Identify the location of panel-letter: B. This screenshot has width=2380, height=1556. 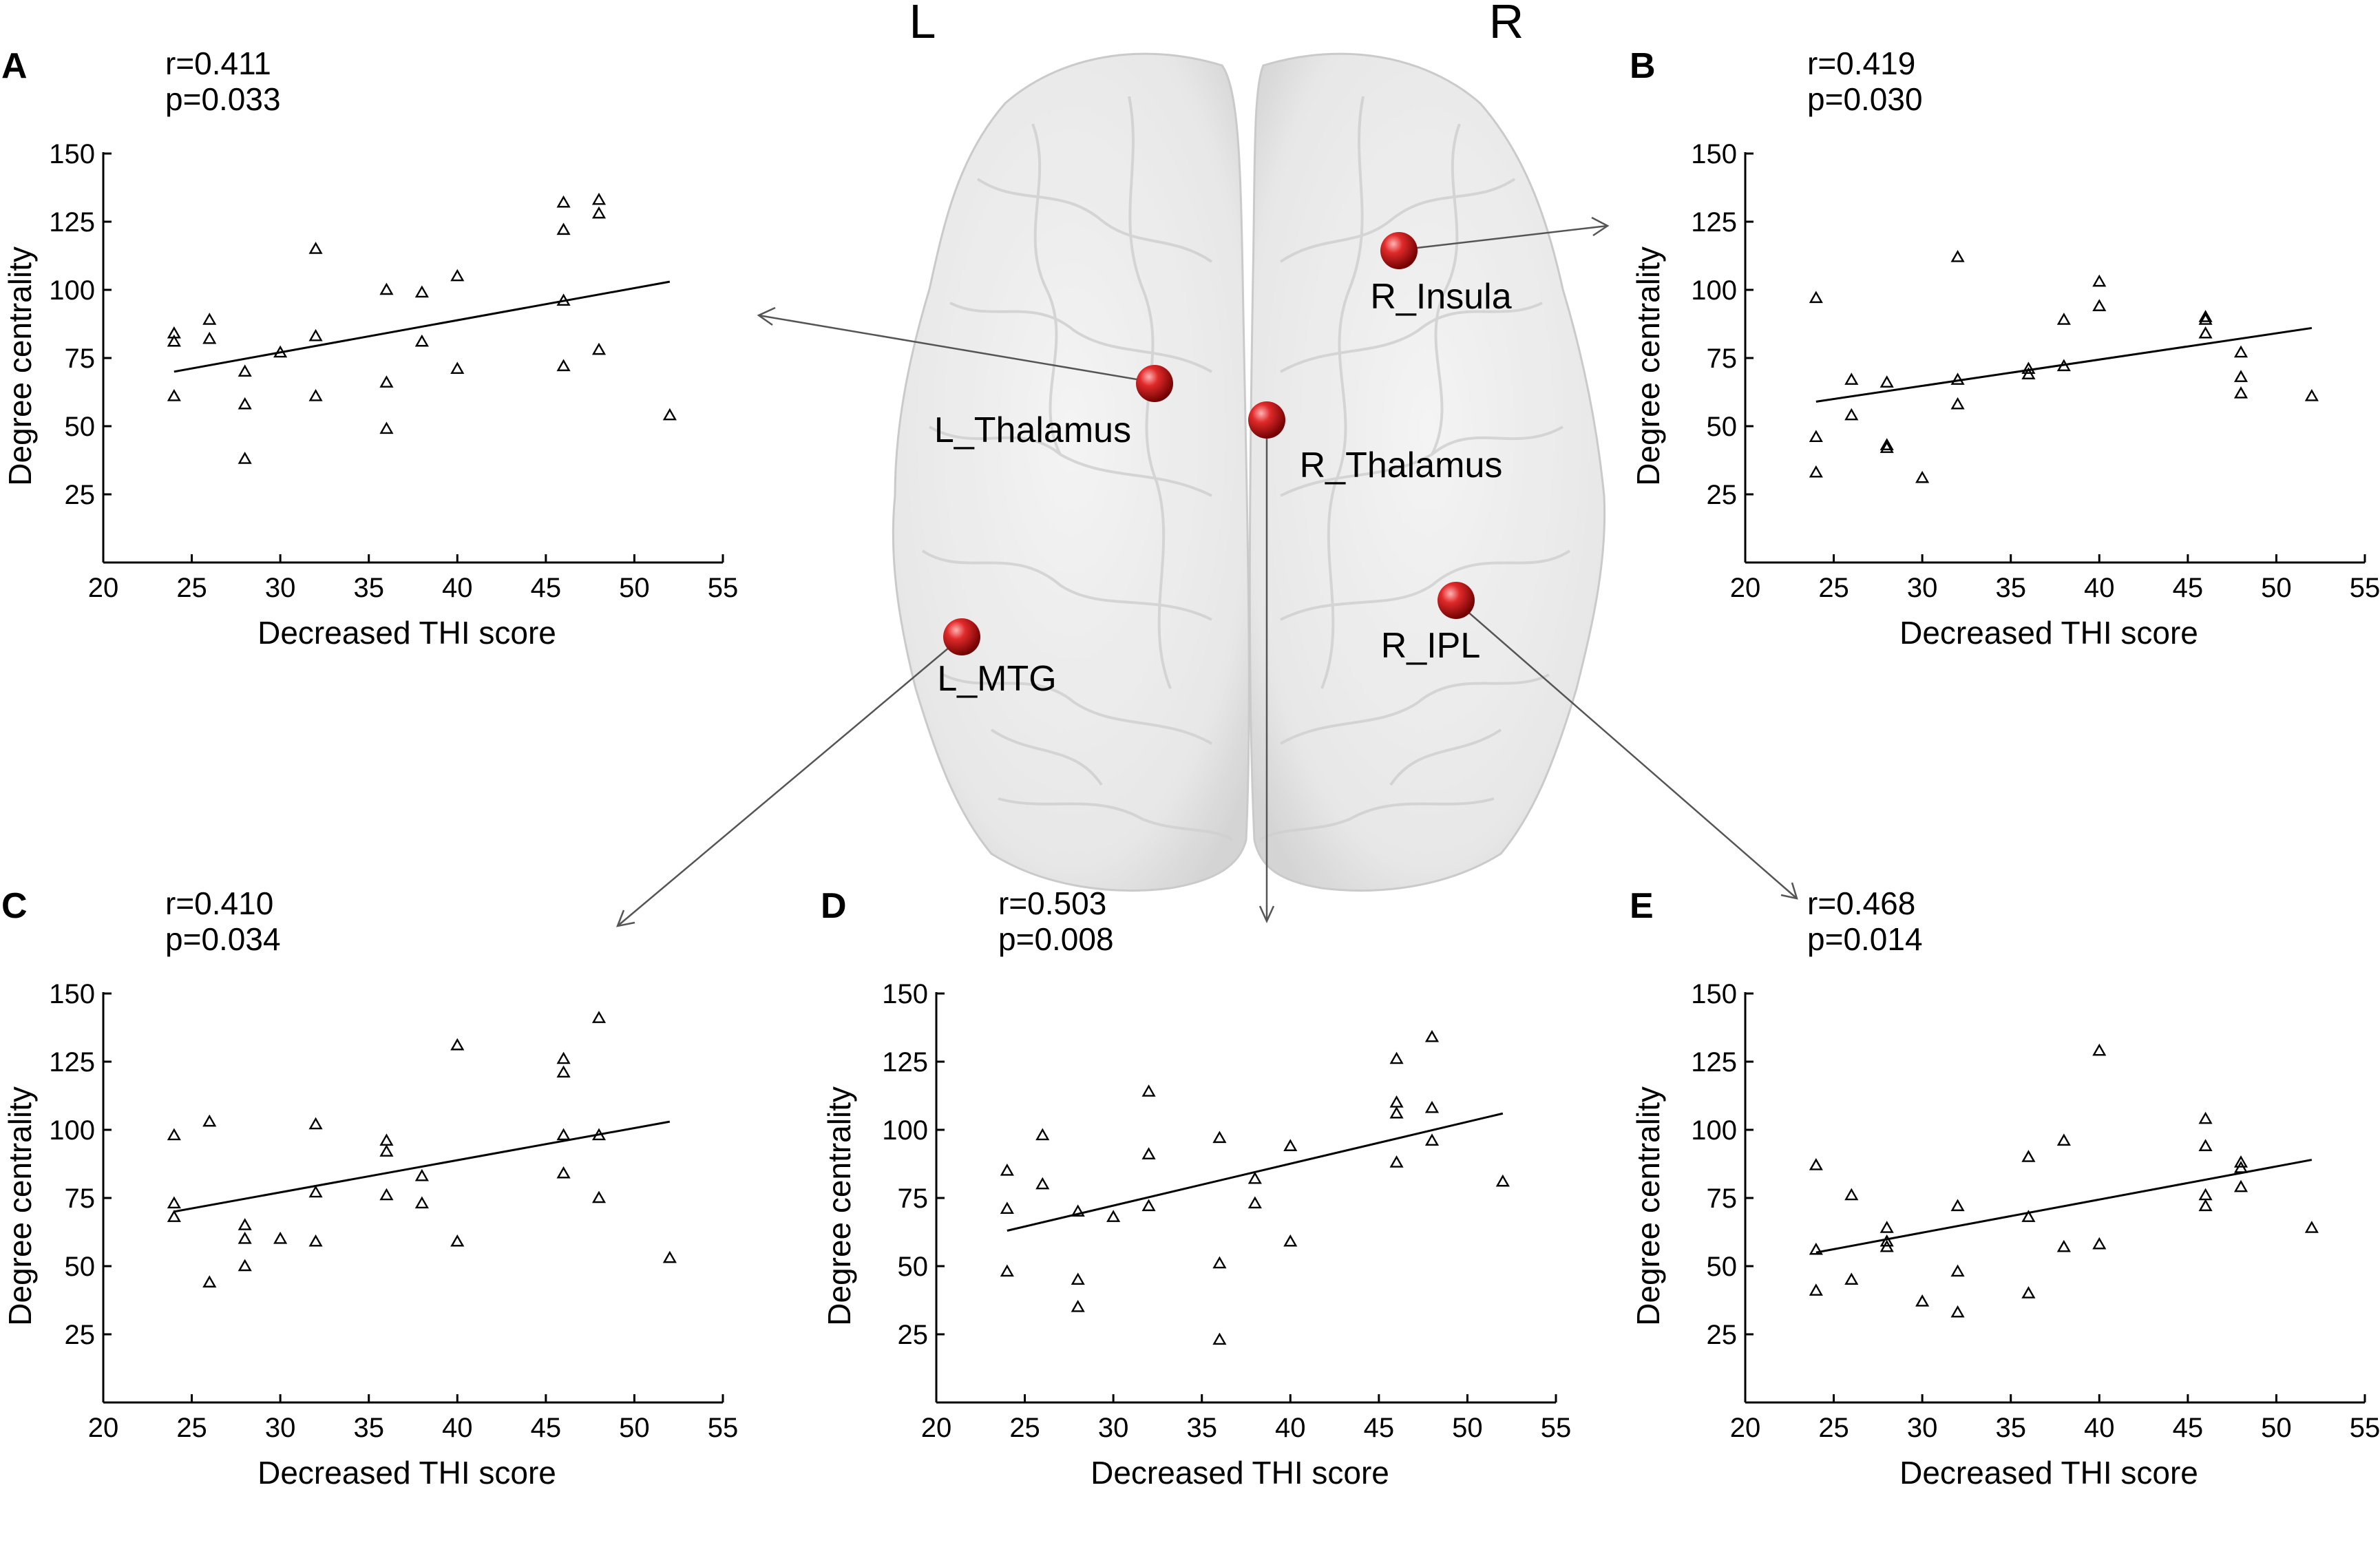
(1643, 66).